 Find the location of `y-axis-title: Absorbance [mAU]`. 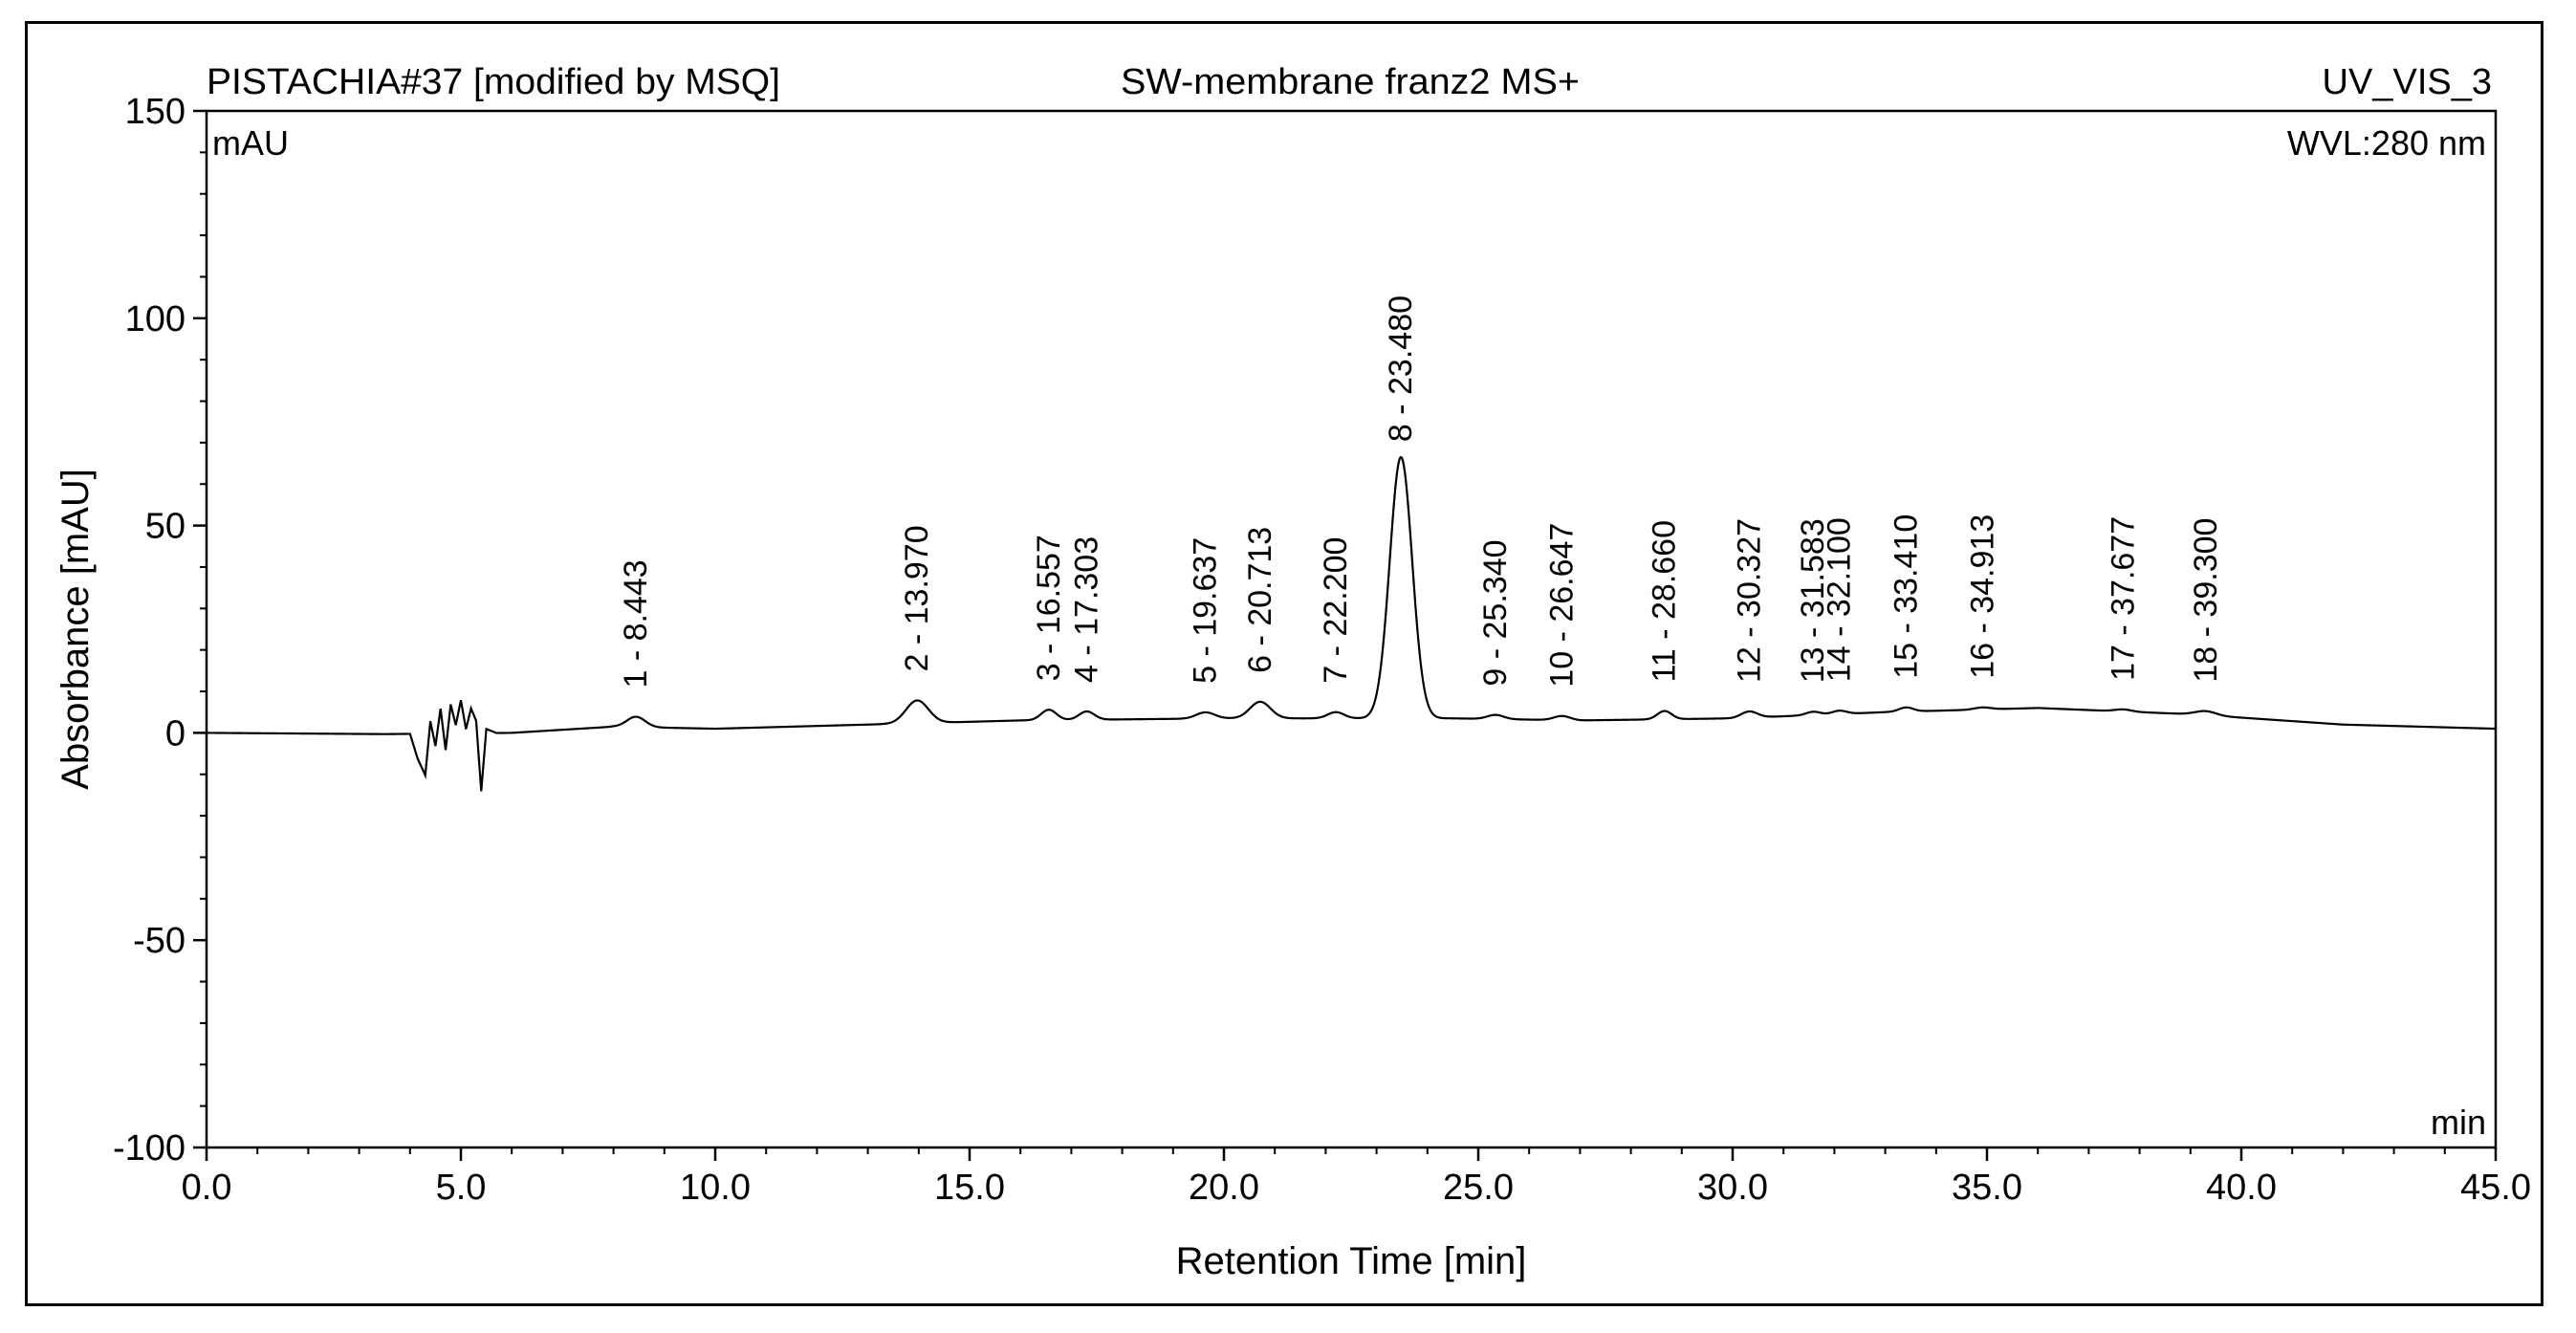

y-axis-title: Absorbance [mAU] is located at coordinates (76, 630).